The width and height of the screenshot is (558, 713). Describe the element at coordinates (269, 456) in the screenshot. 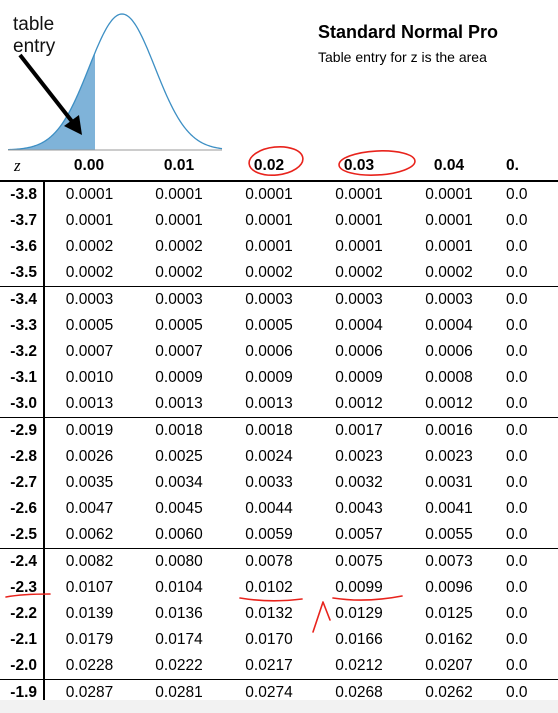

I see `probability-cell: 0.0024` at that location.